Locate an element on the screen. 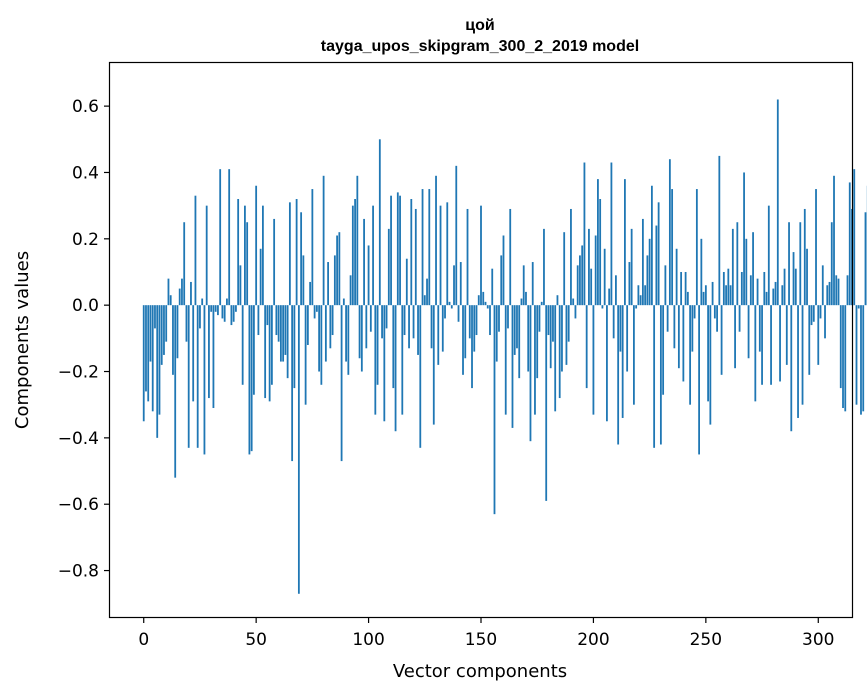 This screenshot has width=867, height=696. y-axis-ticks: 0.6 0.4 0.2 0.0 −0.2 −0.4 −0.6 −0.8 is located at coordinates (84, 339).